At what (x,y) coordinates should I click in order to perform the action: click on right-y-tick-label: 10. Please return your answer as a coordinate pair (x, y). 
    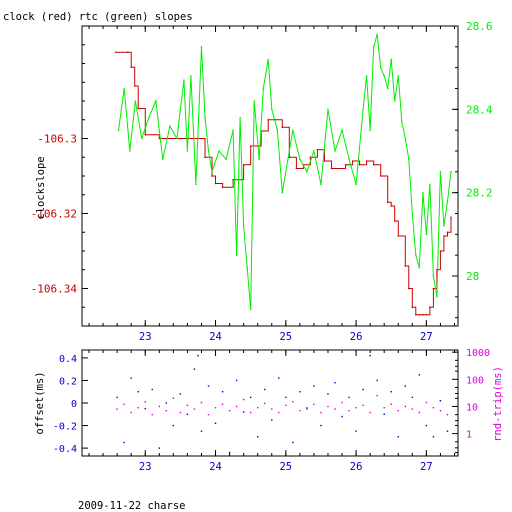
    Looking at the image, I should click on (472, 407).